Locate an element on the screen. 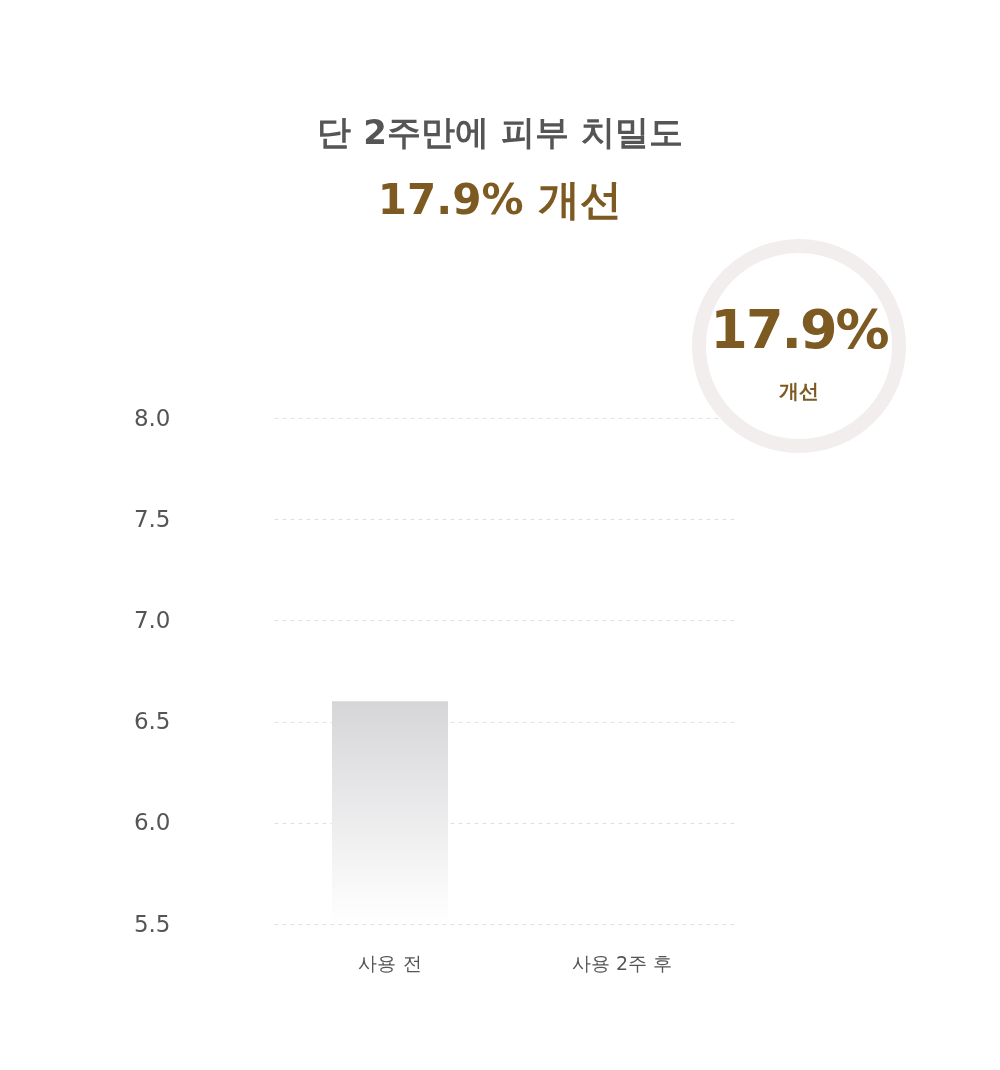 This screenshot has height=1070, width=1000. text: 17.9% is located at coordinates (799, 329).